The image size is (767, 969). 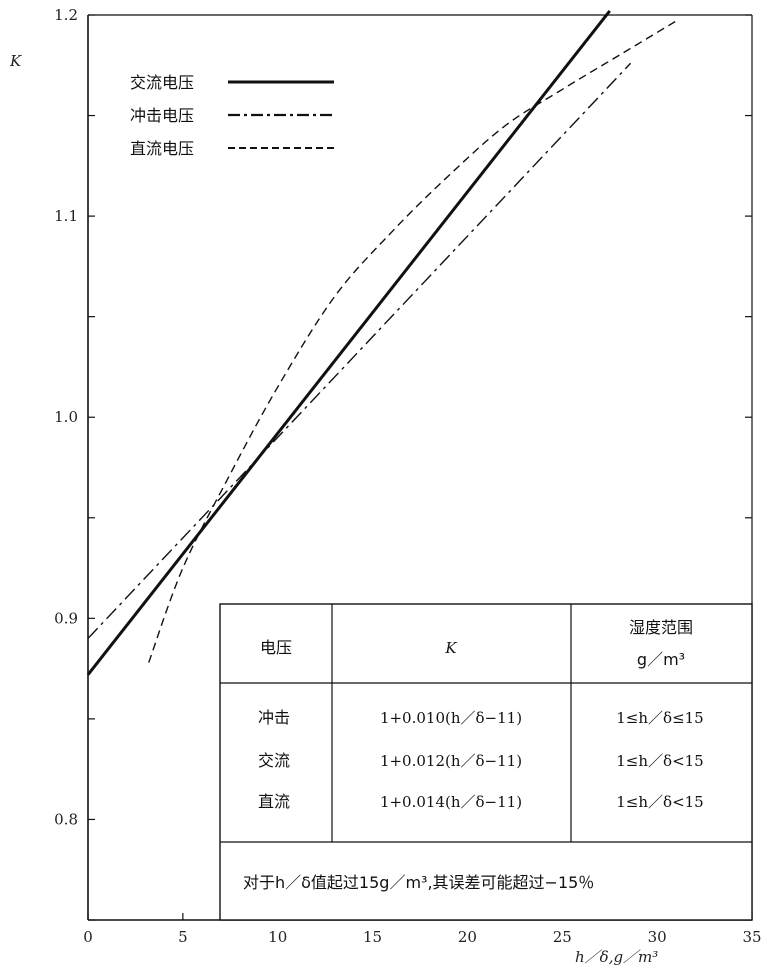 What do you see at coordinates (66, 216) in the screenshot?
I see `y-tick-label: 1.1` at bounding box center [66, 216].